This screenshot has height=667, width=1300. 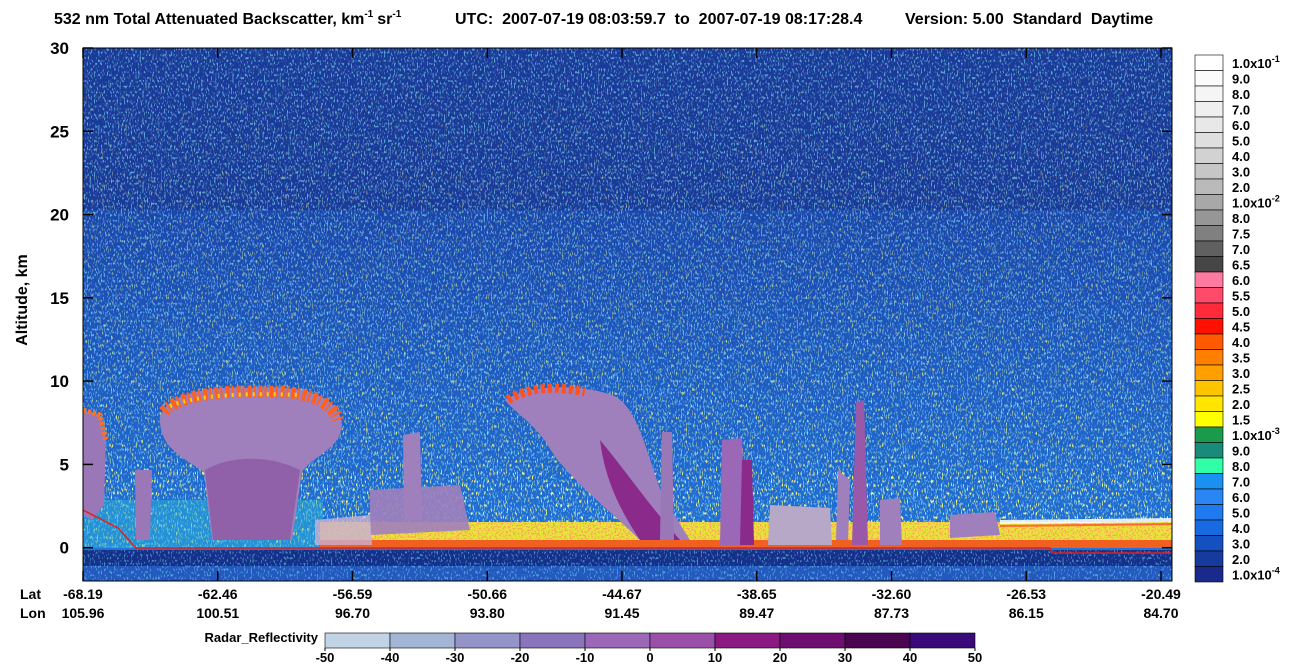 I want to click on y-tick-label: 15, so click(x=59, y=298).